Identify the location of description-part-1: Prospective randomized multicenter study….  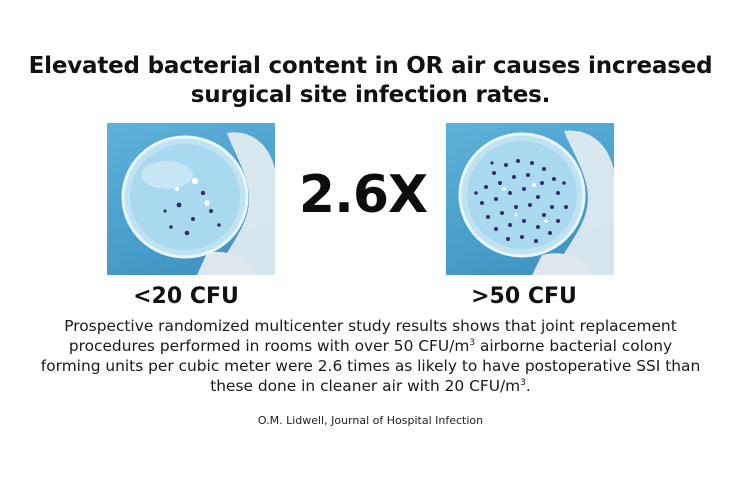
(370, 336).